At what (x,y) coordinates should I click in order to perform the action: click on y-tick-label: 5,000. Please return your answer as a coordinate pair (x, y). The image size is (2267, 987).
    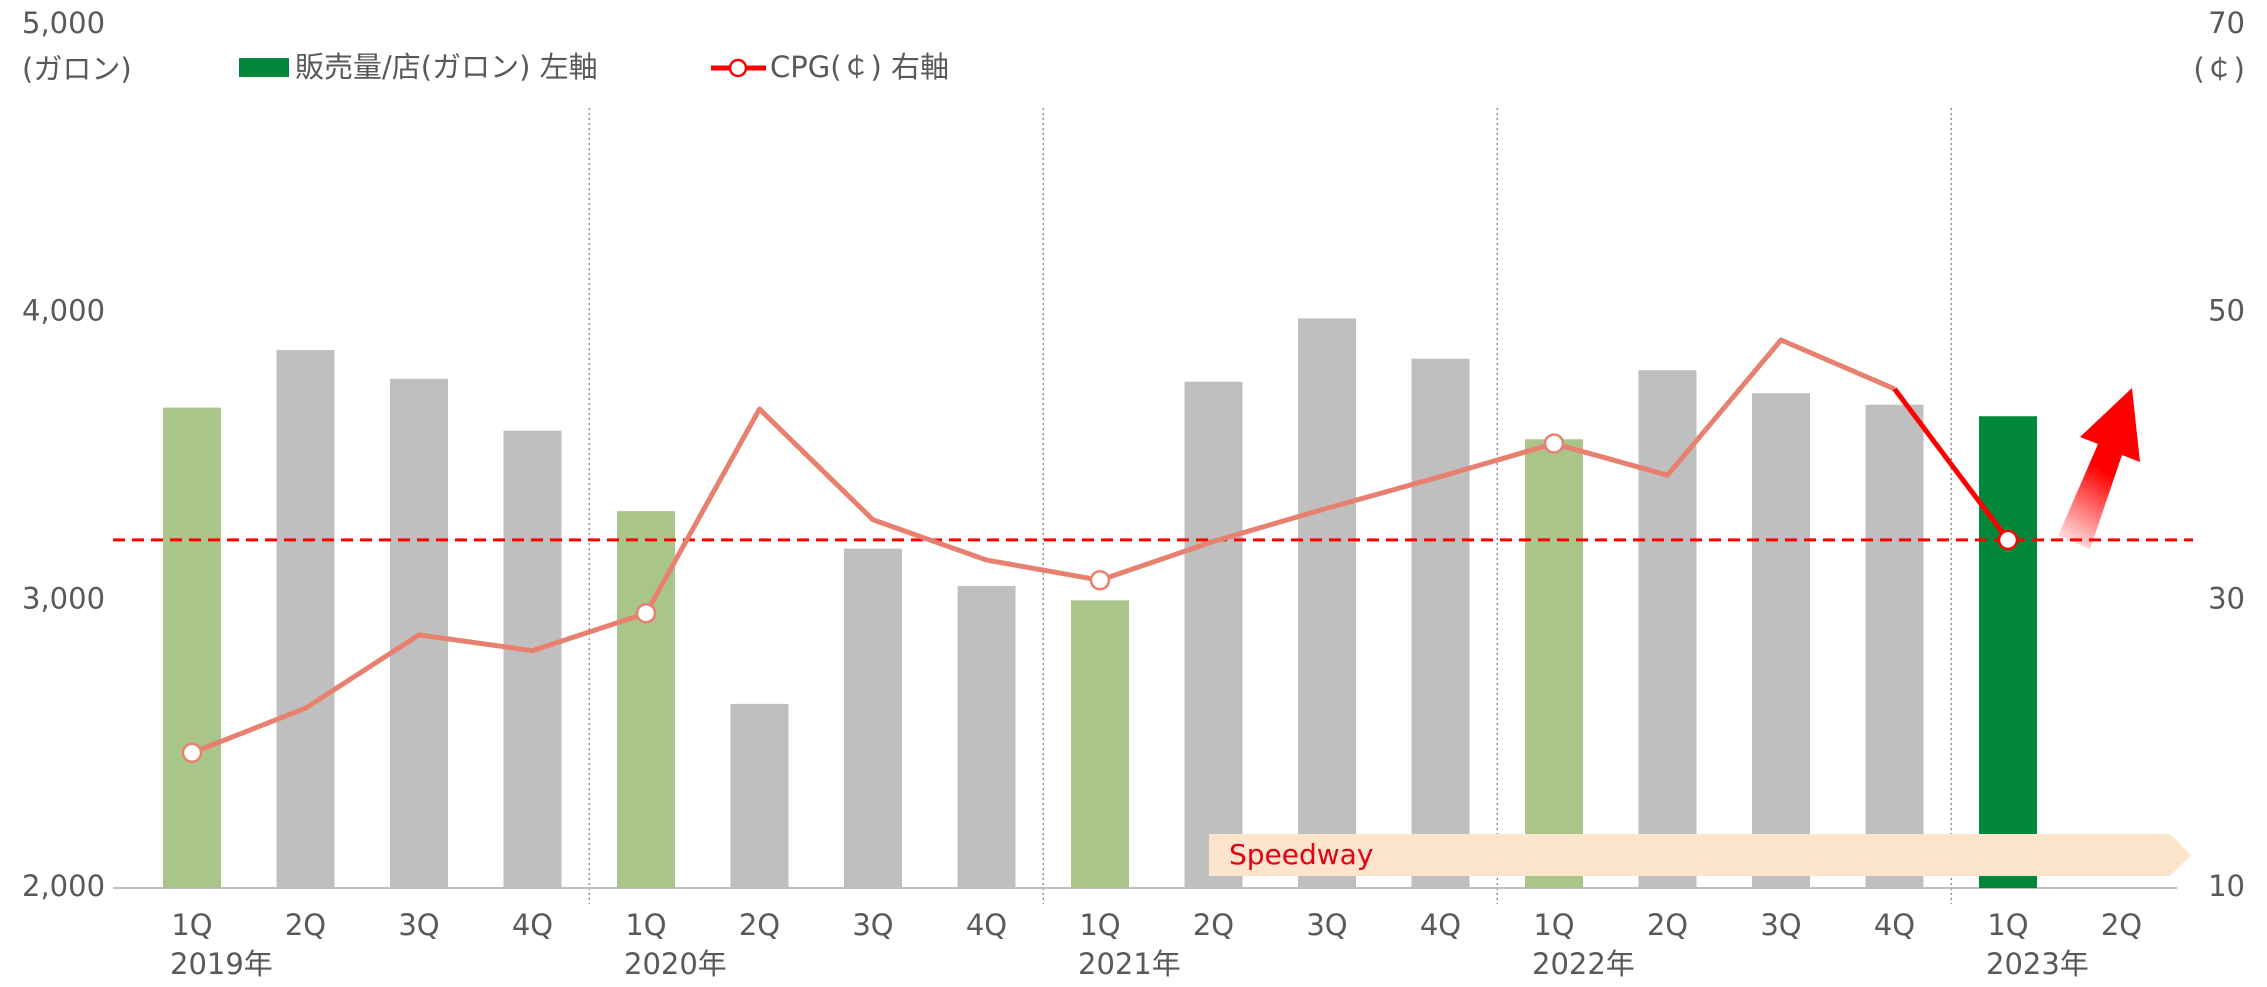
    Looking at the image, I should click on (63, 23).